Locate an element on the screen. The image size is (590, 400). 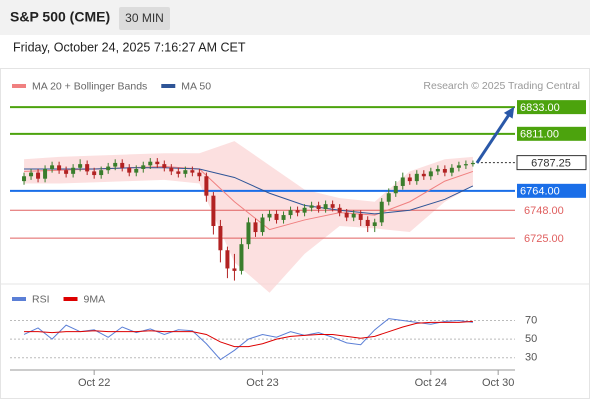
legend-label: RSI is located at coordinates (41, 299).